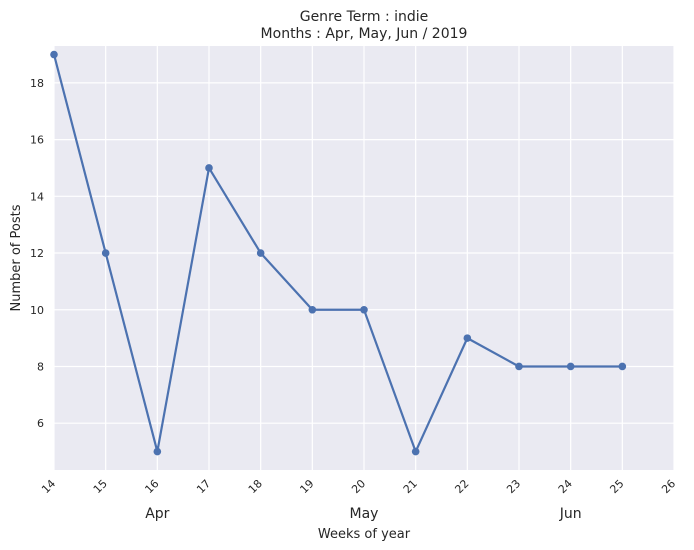 The image size is (694, 550). What do you see at coordinates (37, 83) in the screenshot?
I see `y-tick-label: 18` at bounding box center [37, 83].